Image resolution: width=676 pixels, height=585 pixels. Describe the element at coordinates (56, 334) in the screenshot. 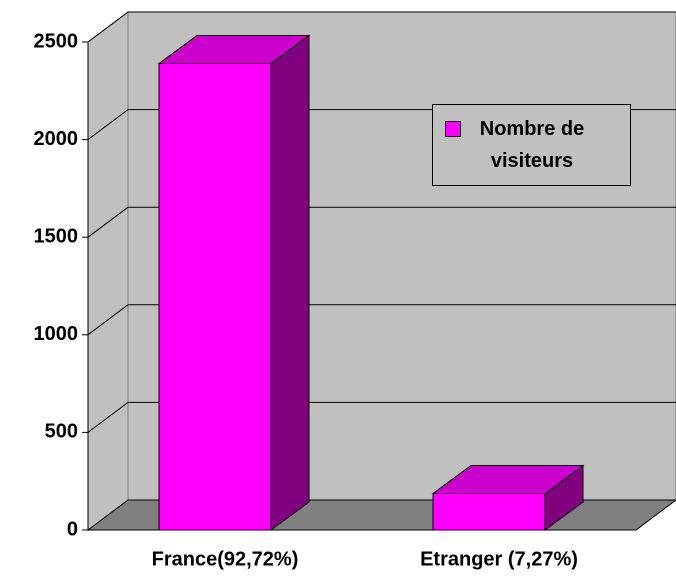

I see `y-tick-label: 1000` at that location.